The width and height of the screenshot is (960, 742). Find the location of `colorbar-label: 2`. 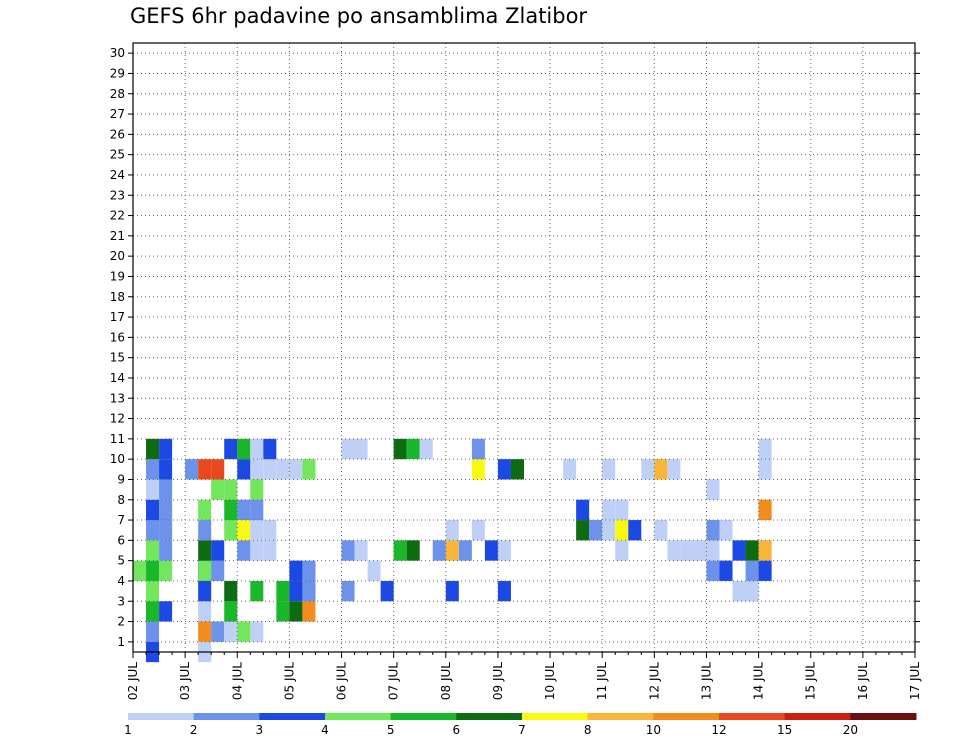

colorbar-label: 2 is located at coordinates (194, 730).